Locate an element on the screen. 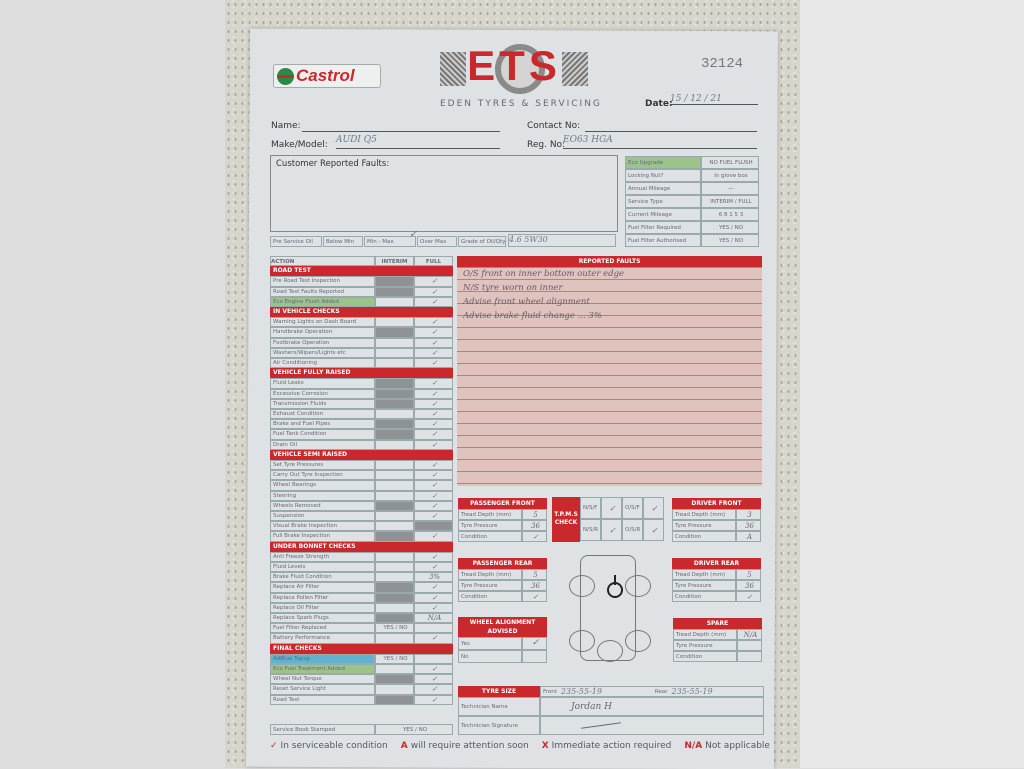 The width and height of the screenshot is (1024, 769). info-value: — is located at coordinates (730, 188).